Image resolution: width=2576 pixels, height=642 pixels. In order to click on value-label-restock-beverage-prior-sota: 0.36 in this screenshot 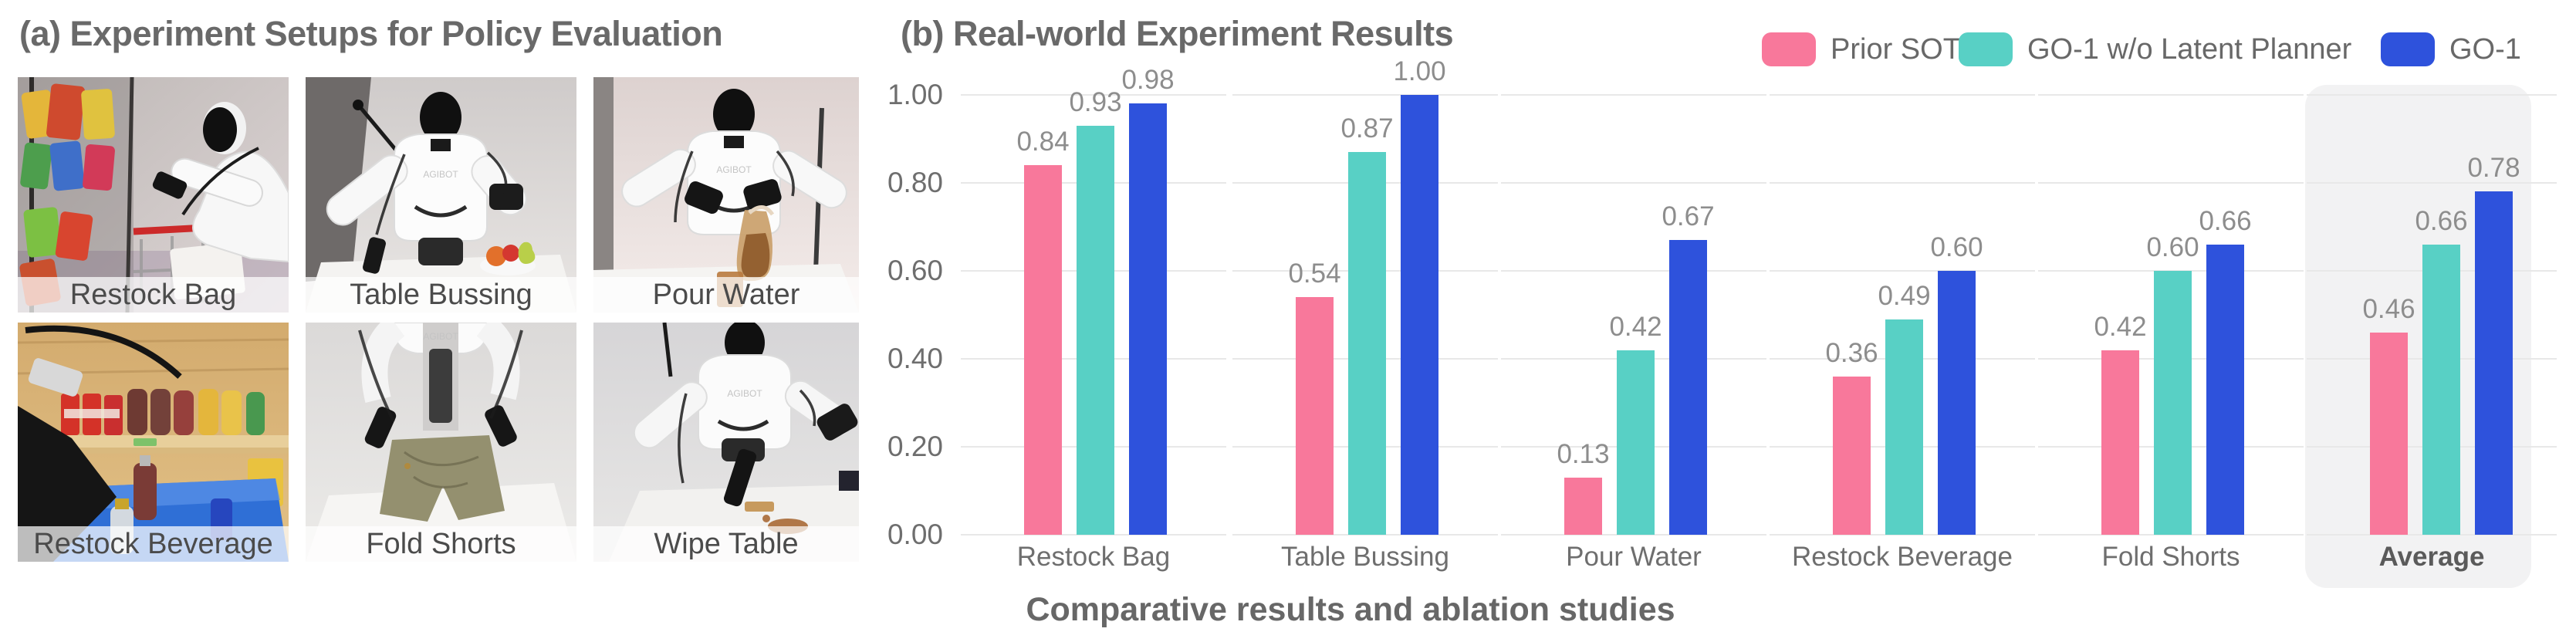, I will do `click(1851, 352)`.